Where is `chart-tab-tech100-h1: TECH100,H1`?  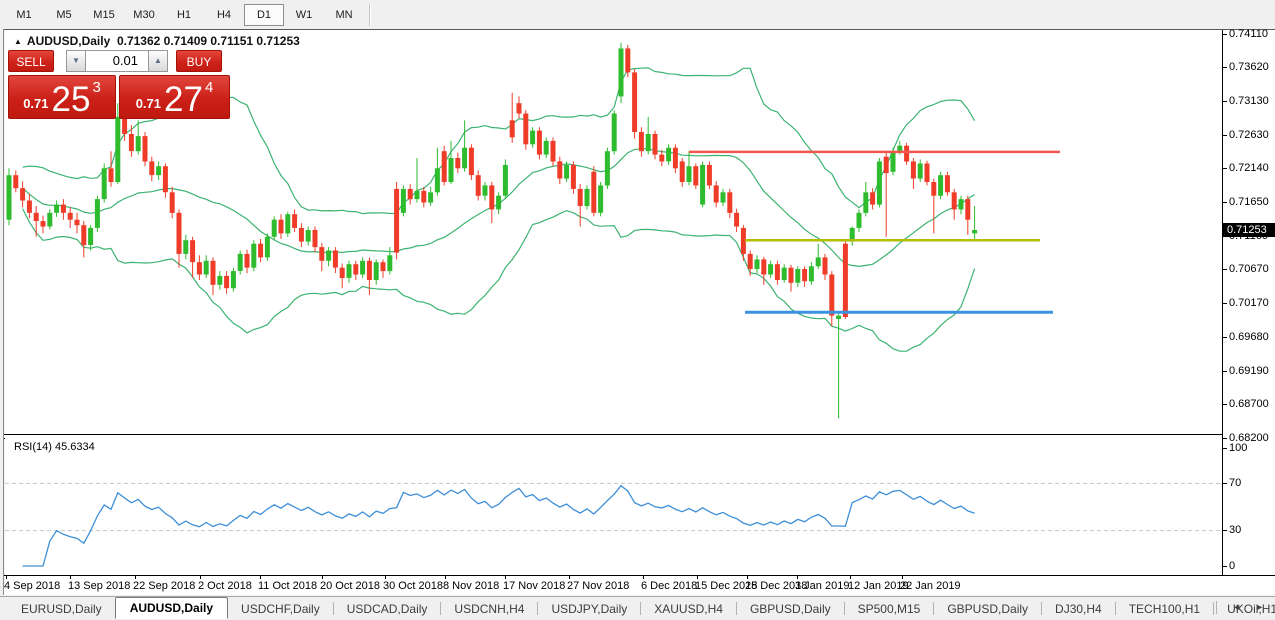
chart-tab-tech100-h1: TECH100,H1 is located at coordinates (1164, 608).